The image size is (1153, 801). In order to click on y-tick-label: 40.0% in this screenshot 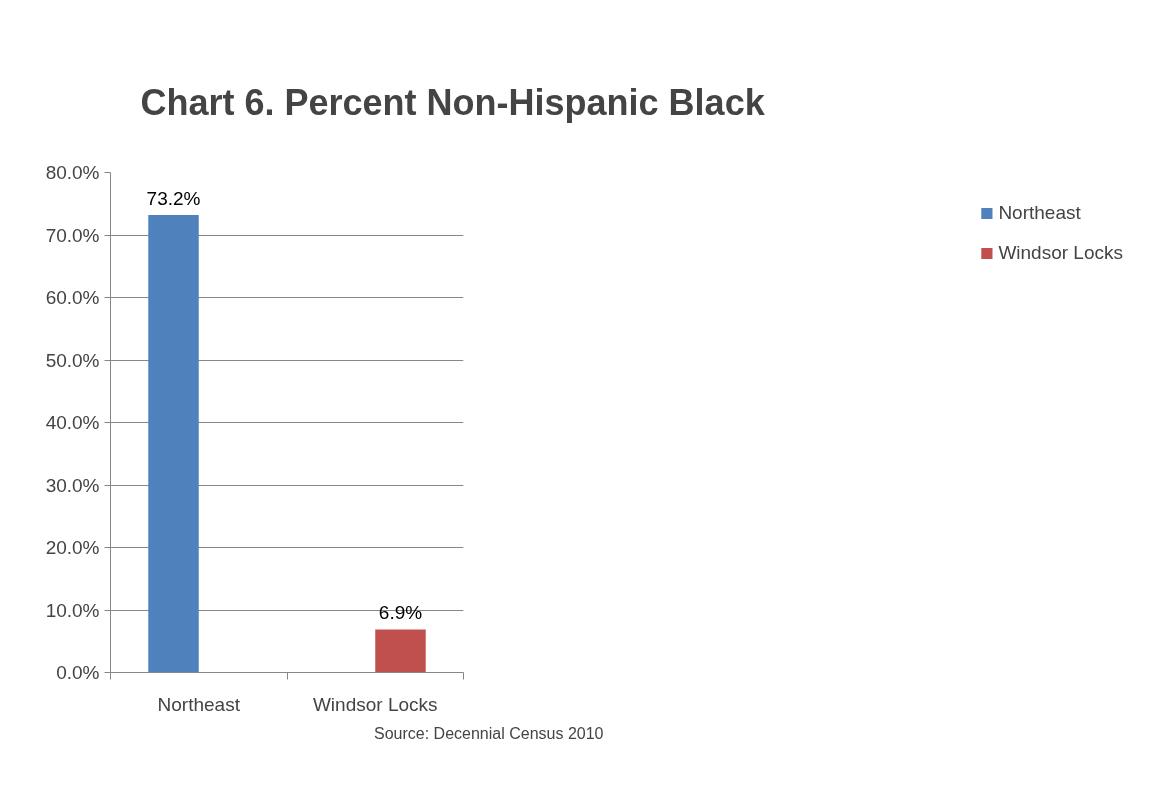, I will do `click(72, 422)`.